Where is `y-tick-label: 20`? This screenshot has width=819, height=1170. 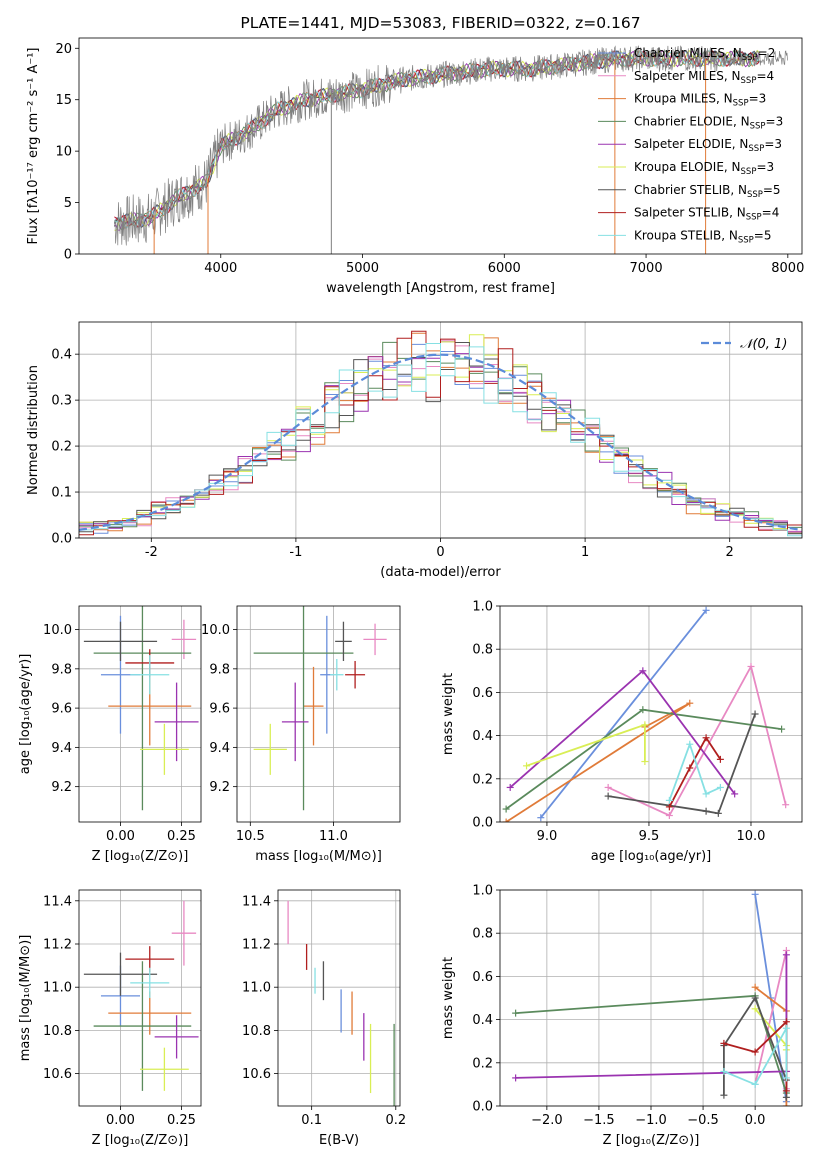 y-tick-label: 20 is located at coordinates (63, 49).